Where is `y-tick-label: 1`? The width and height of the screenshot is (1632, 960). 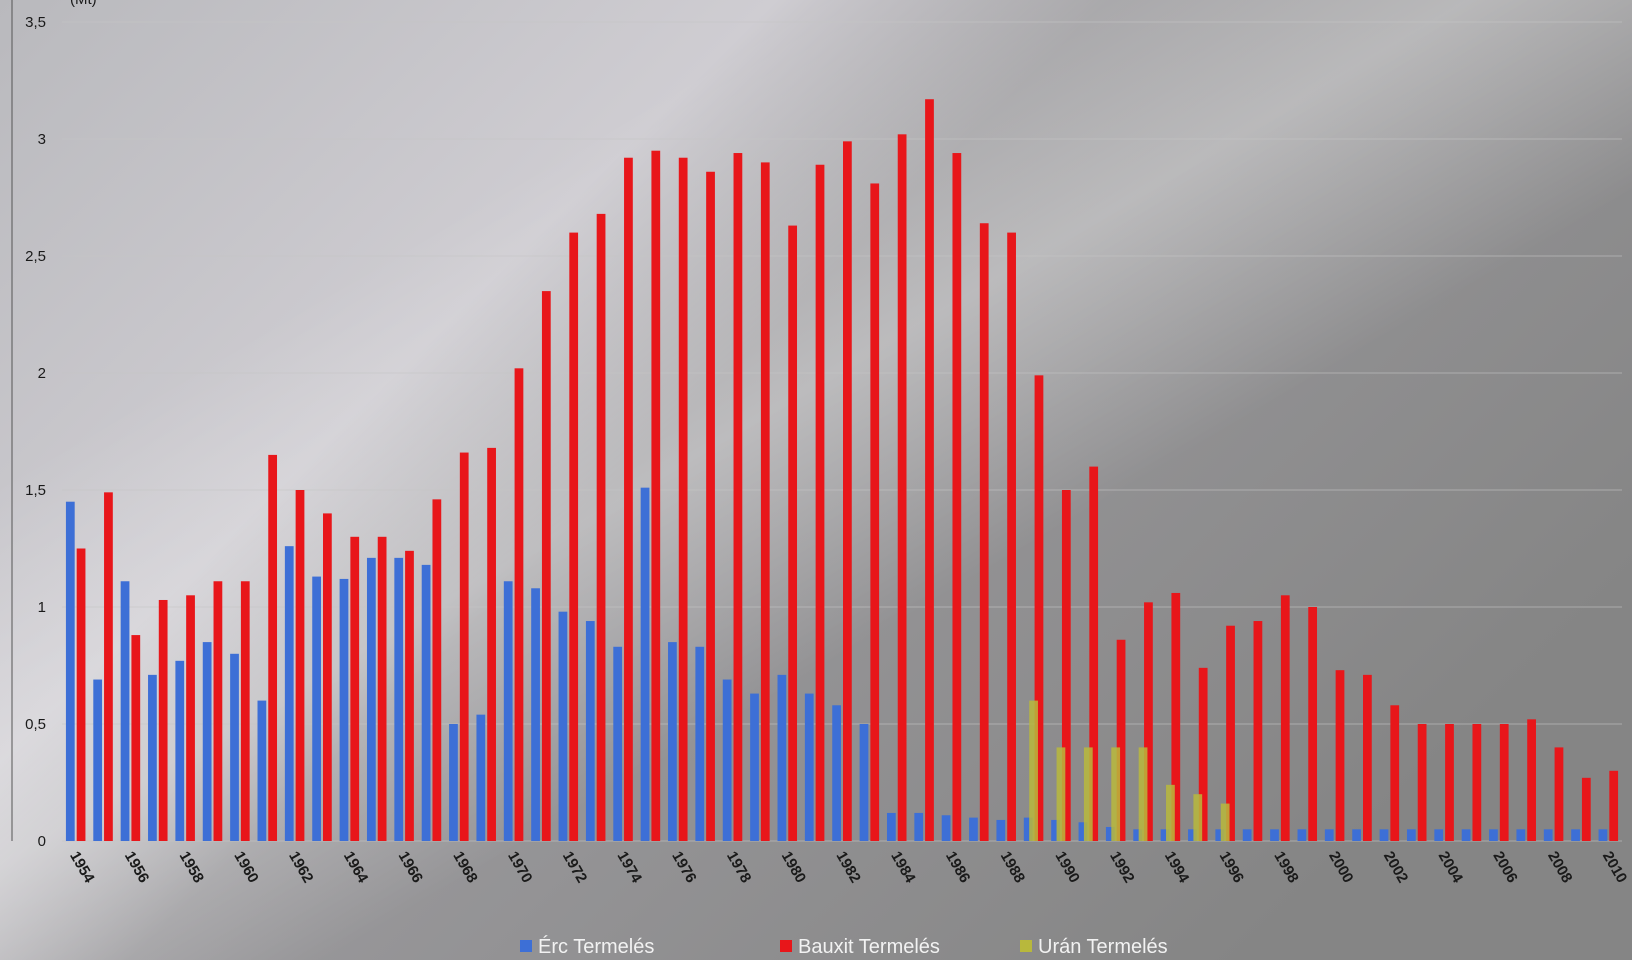 y-tick-label: 1 is located at coordinates (42, 607).